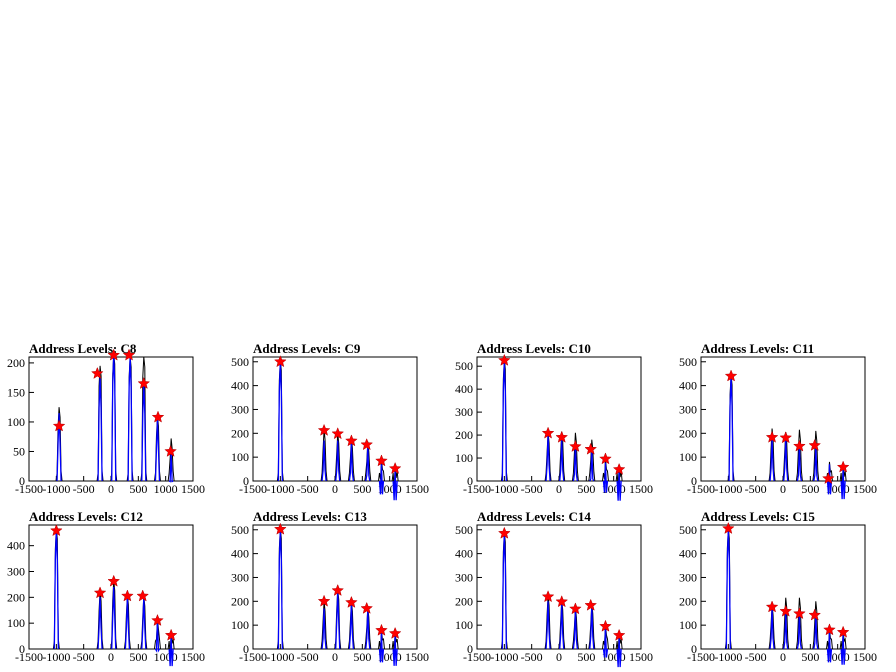 The height and width of the screenshot is (672, 896). What do you see at coordinates (166, 657) in the screenshot?
I see `x-tick-label: 1000` at bounding box center [166, 657].